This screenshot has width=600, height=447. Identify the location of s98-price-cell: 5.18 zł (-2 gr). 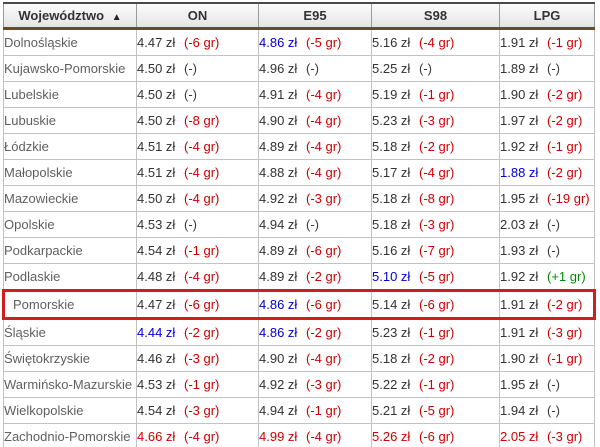
(435, 358).